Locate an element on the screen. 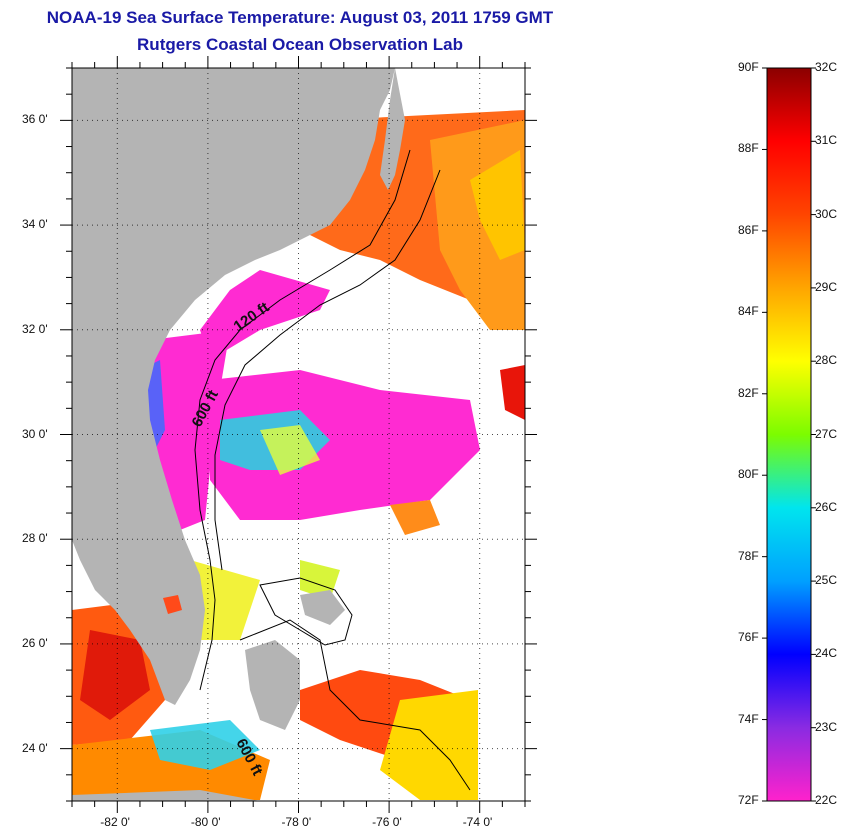 This screenshot has height=832, width=849. colorbar-c-label: 23C is located at coordinates (826, 726).